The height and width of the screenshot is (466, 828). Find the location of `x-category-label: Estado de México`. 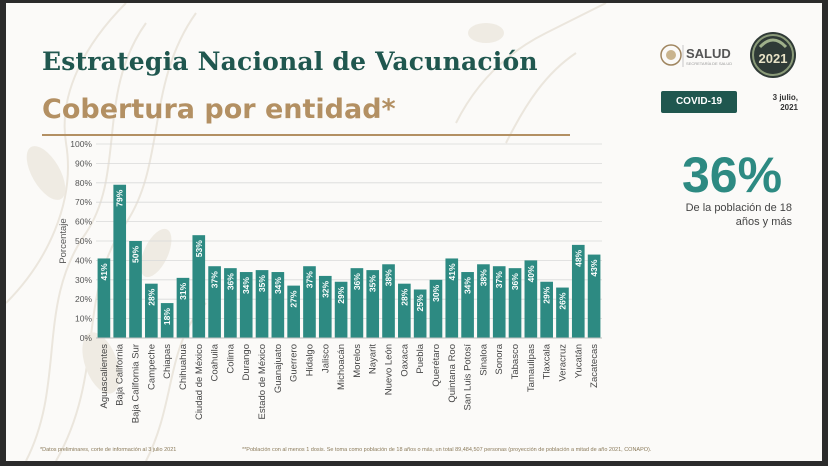

x-category-label: Estado de México is located at coordinates (262, 382).